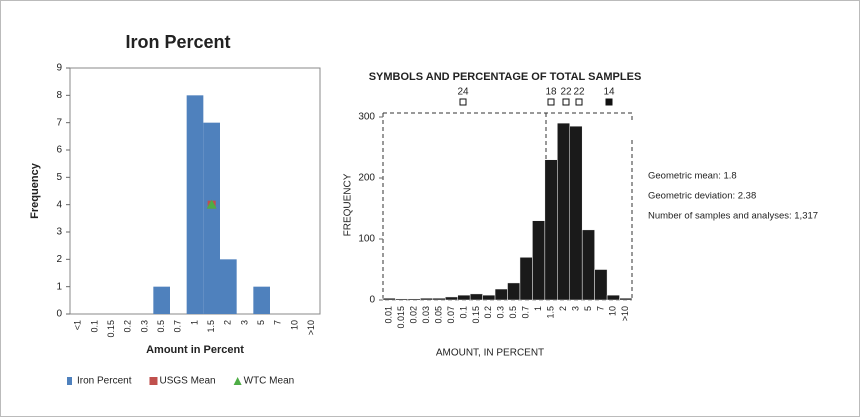 The width and height of the screenshot is (860, 417). What do you see at coordinates (551, 92) in the screenshot?
I see `symbol-label: 18` at bounding box center [551, 92].